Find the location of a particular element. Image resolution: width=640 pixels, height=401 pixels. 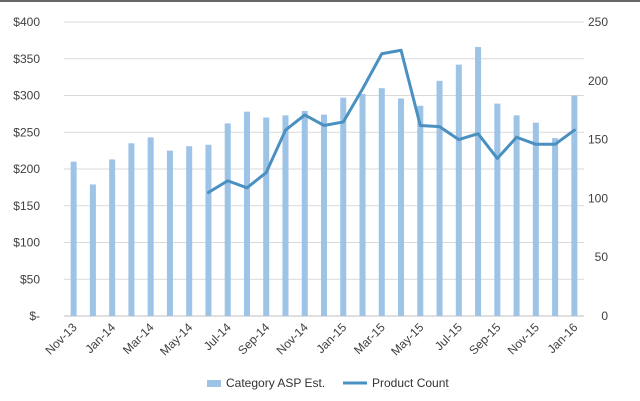

y-left-tick-label: $- is located at coordinates (34, 316).